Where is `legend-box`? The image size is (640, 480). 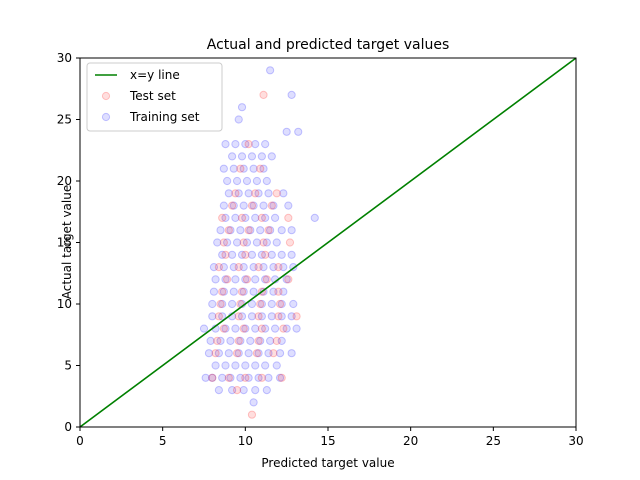
legend-box is located at coordinates (154, 97).